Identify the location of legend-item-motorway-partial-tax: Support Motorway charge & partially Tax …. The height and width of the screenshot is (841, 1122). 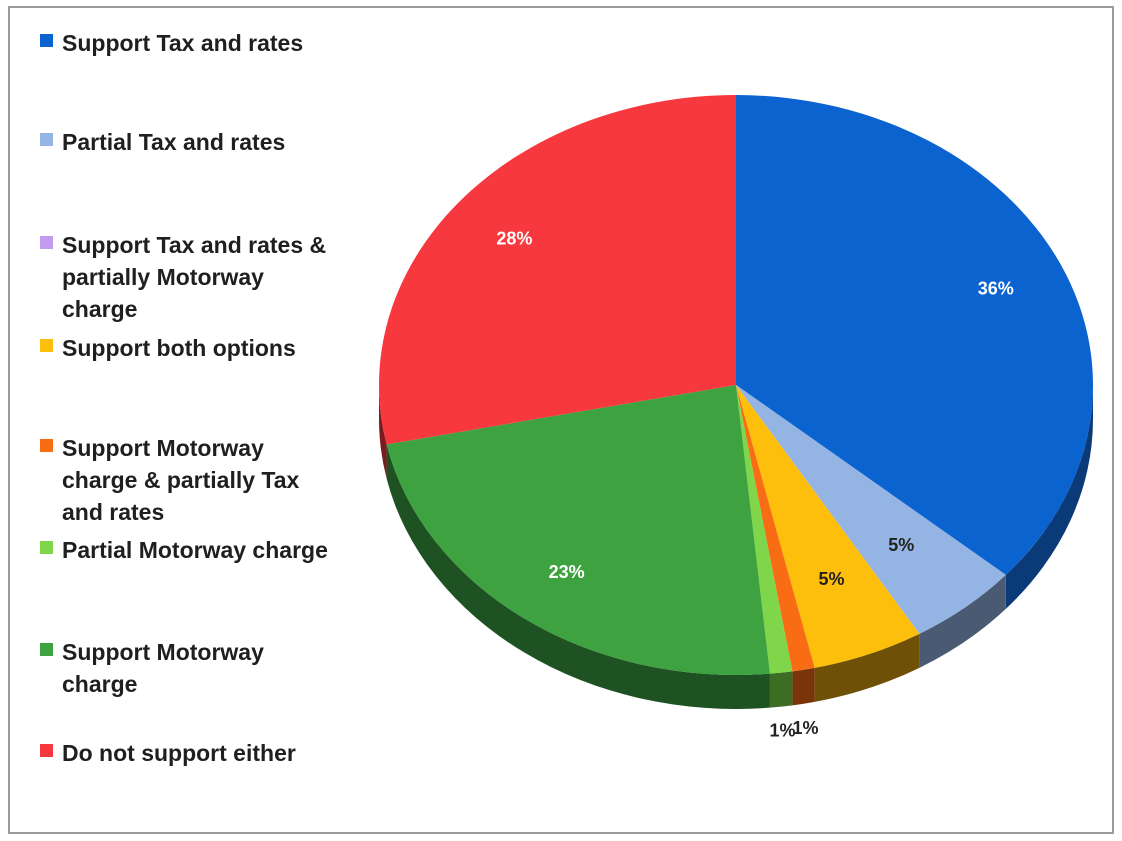
(205, 480).